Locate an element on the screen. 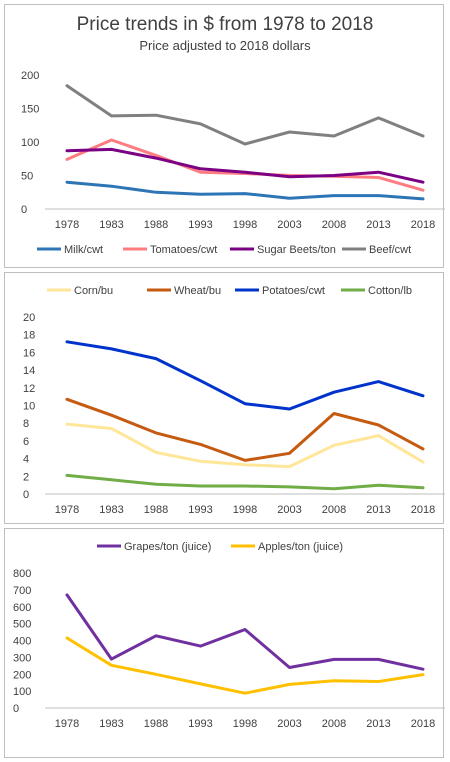 Image resolution: width=450 pixels, height=762 pixels. series-line-corn-bu is located at coordinates (245, 445).